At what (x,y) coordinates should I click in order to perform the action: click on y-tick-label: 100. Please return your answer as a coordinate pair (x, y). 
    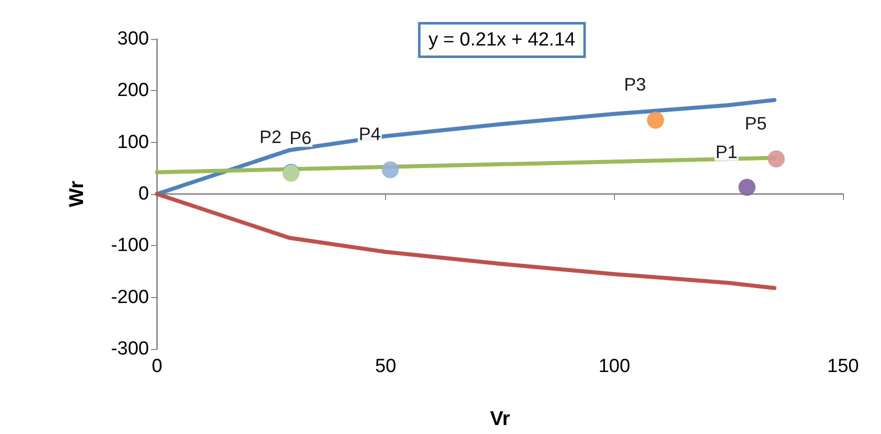
    Looking at the image, I should click on (133, 142).